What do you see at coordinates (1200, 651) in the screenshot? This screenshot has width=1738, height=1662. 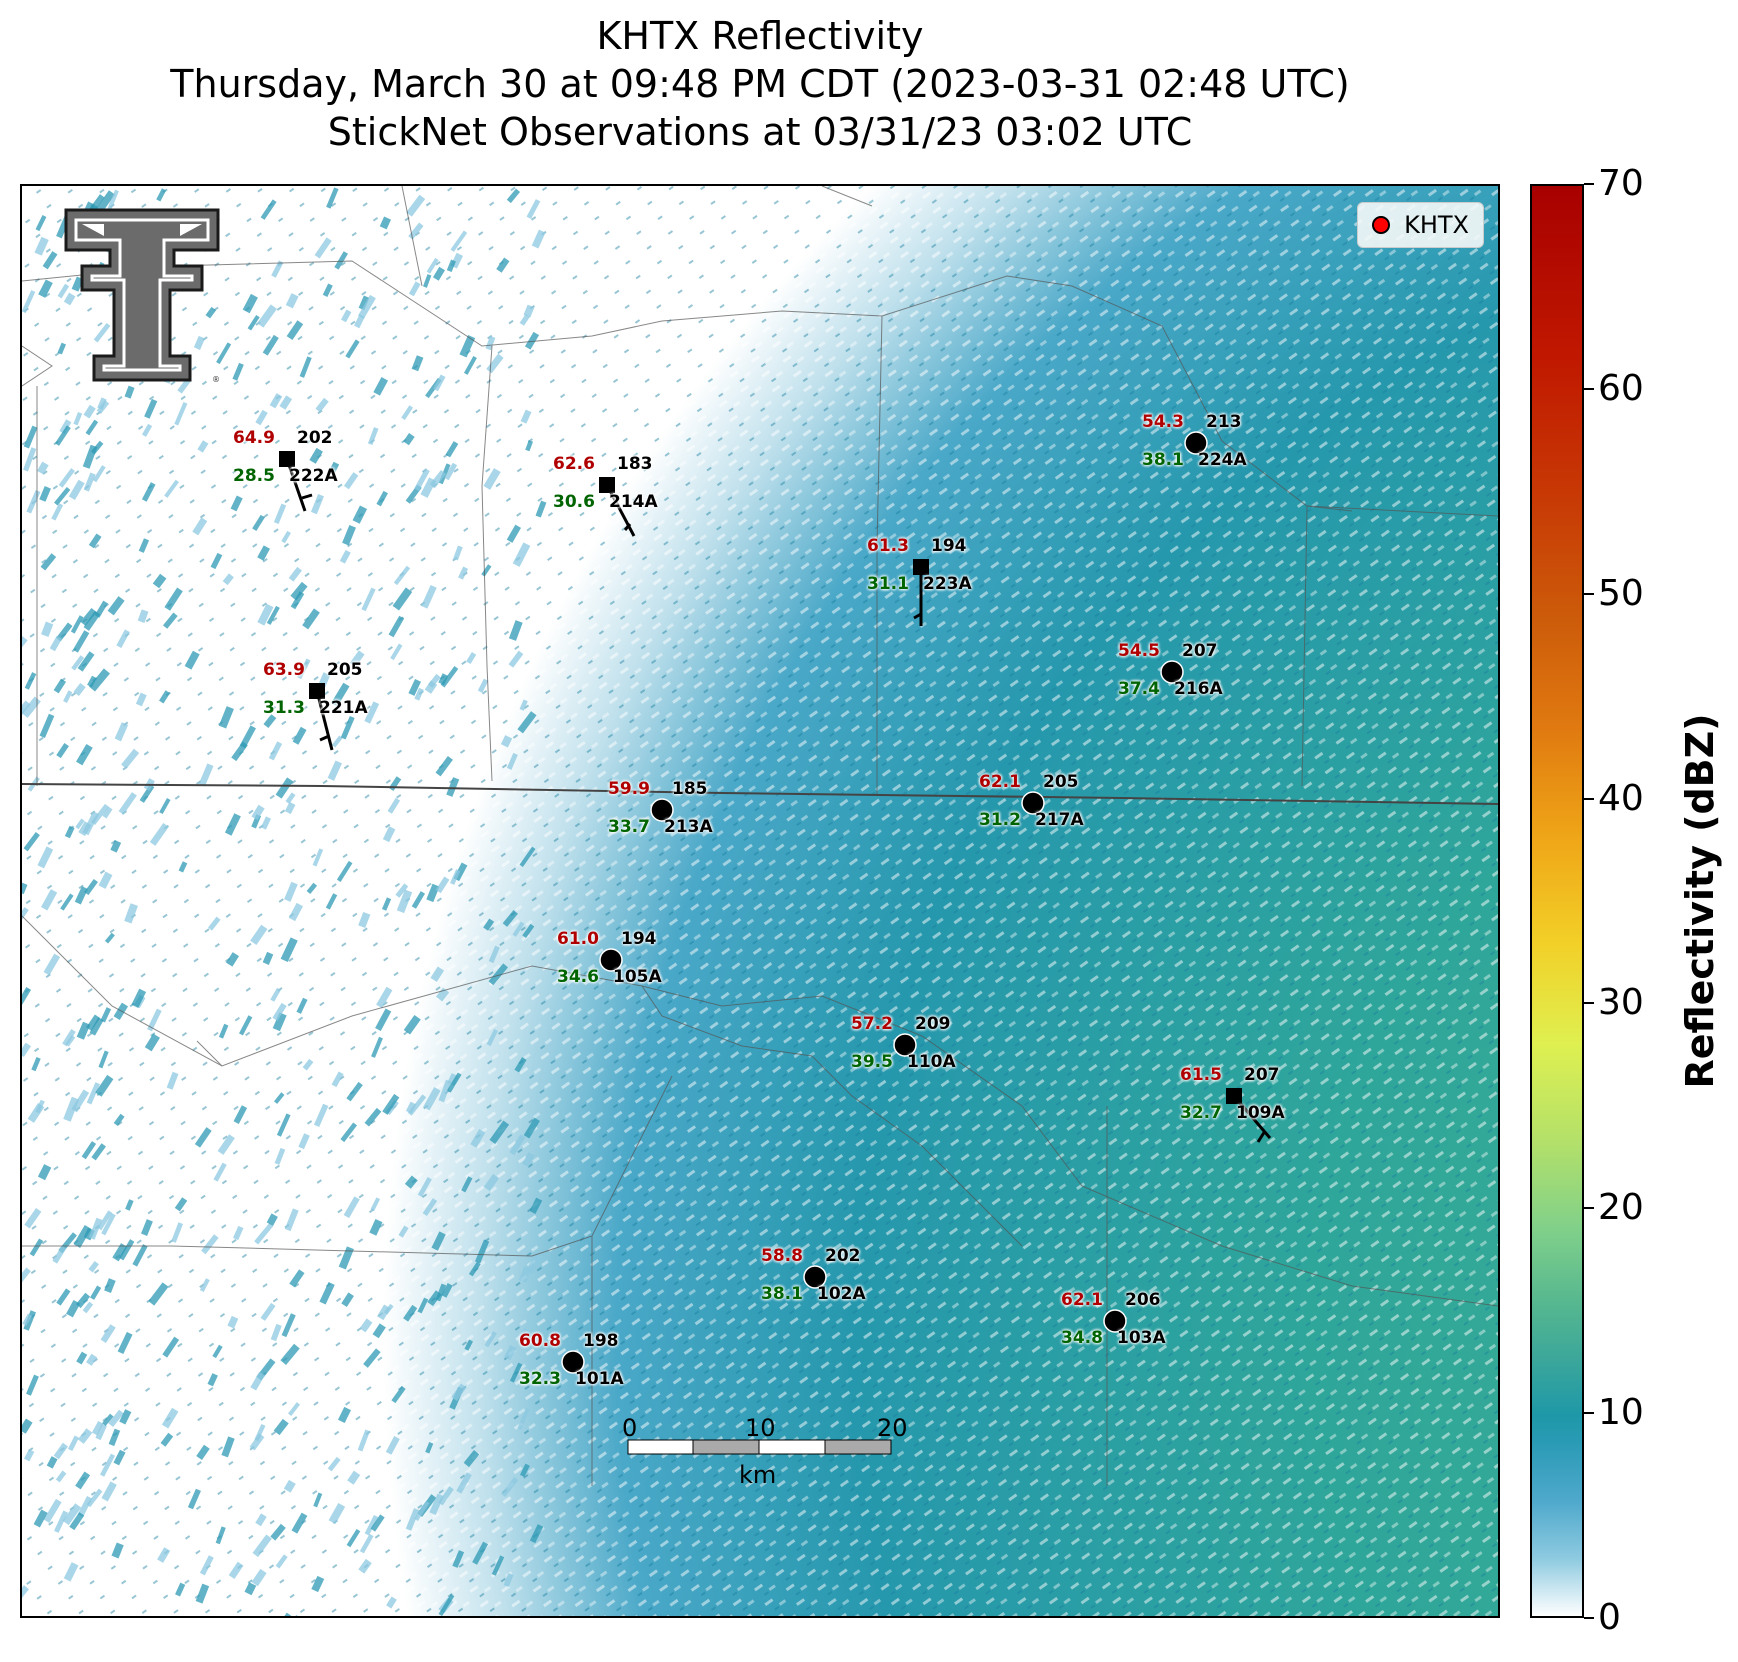 I see `station-wind-direction: 207` at bounding box center [1200, 651].